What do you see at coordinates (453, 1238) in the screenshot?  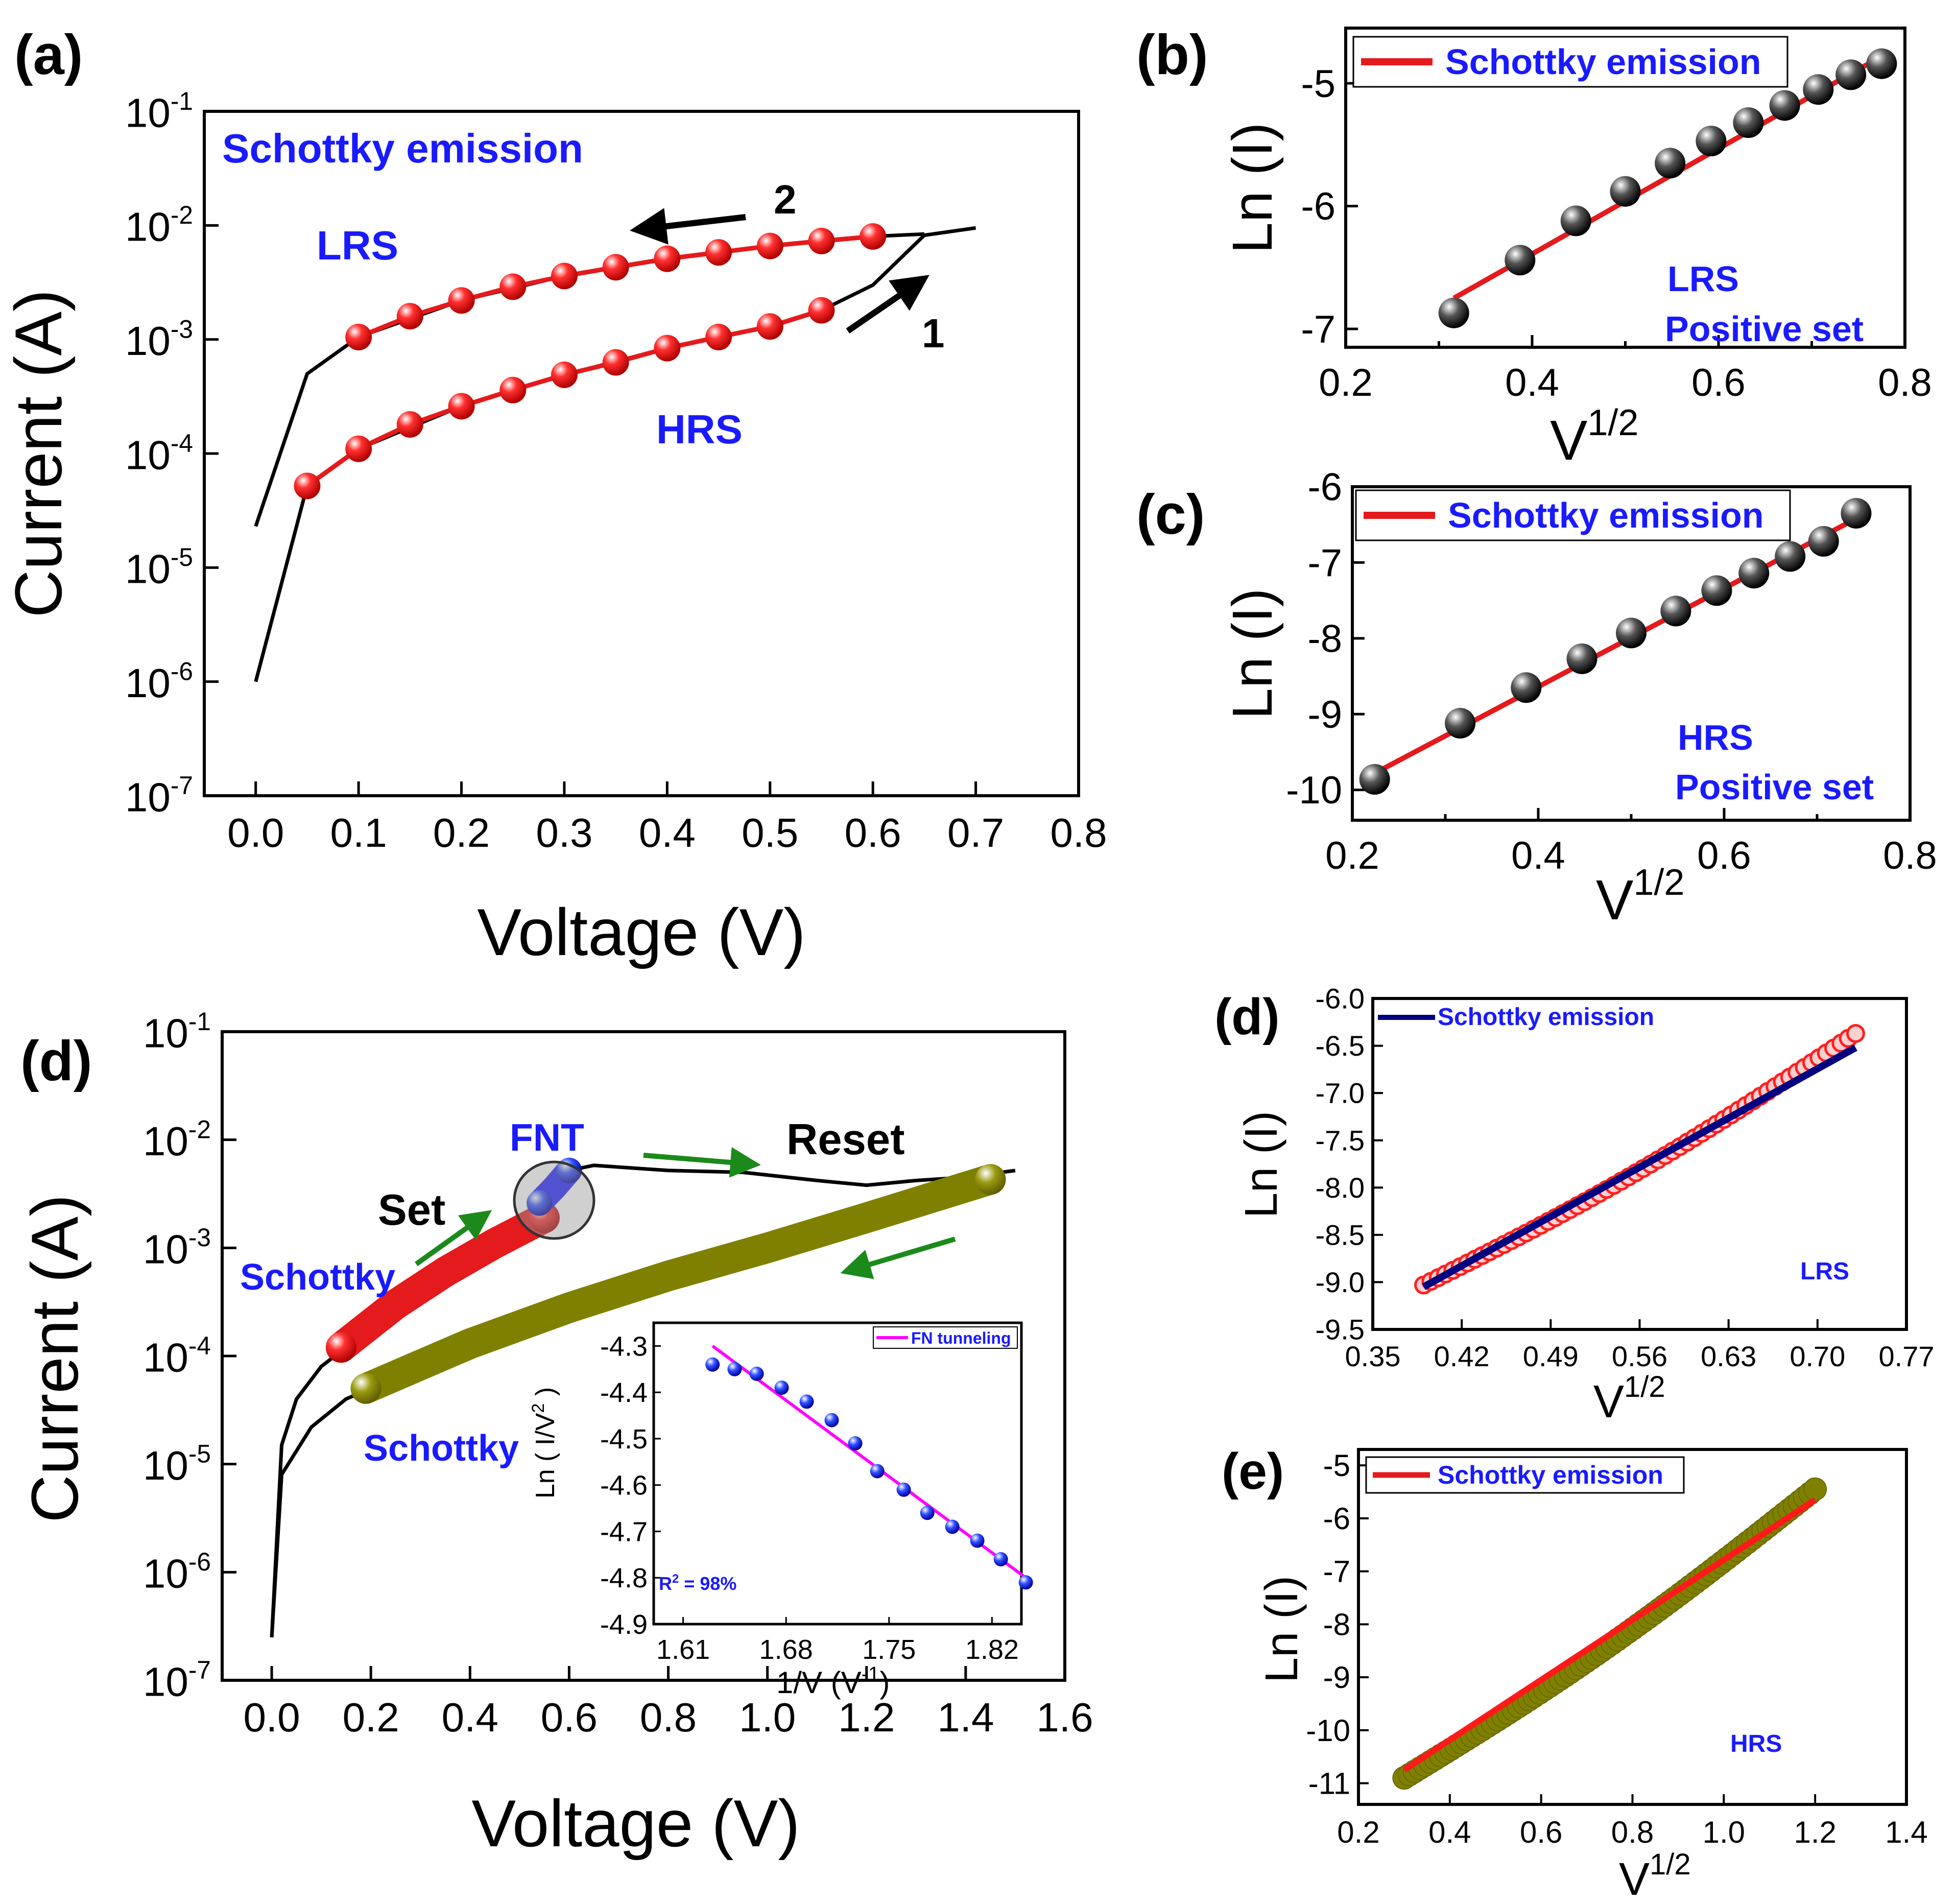 I see `panel-d-arrow-set` at bounding box center [453, 1238].